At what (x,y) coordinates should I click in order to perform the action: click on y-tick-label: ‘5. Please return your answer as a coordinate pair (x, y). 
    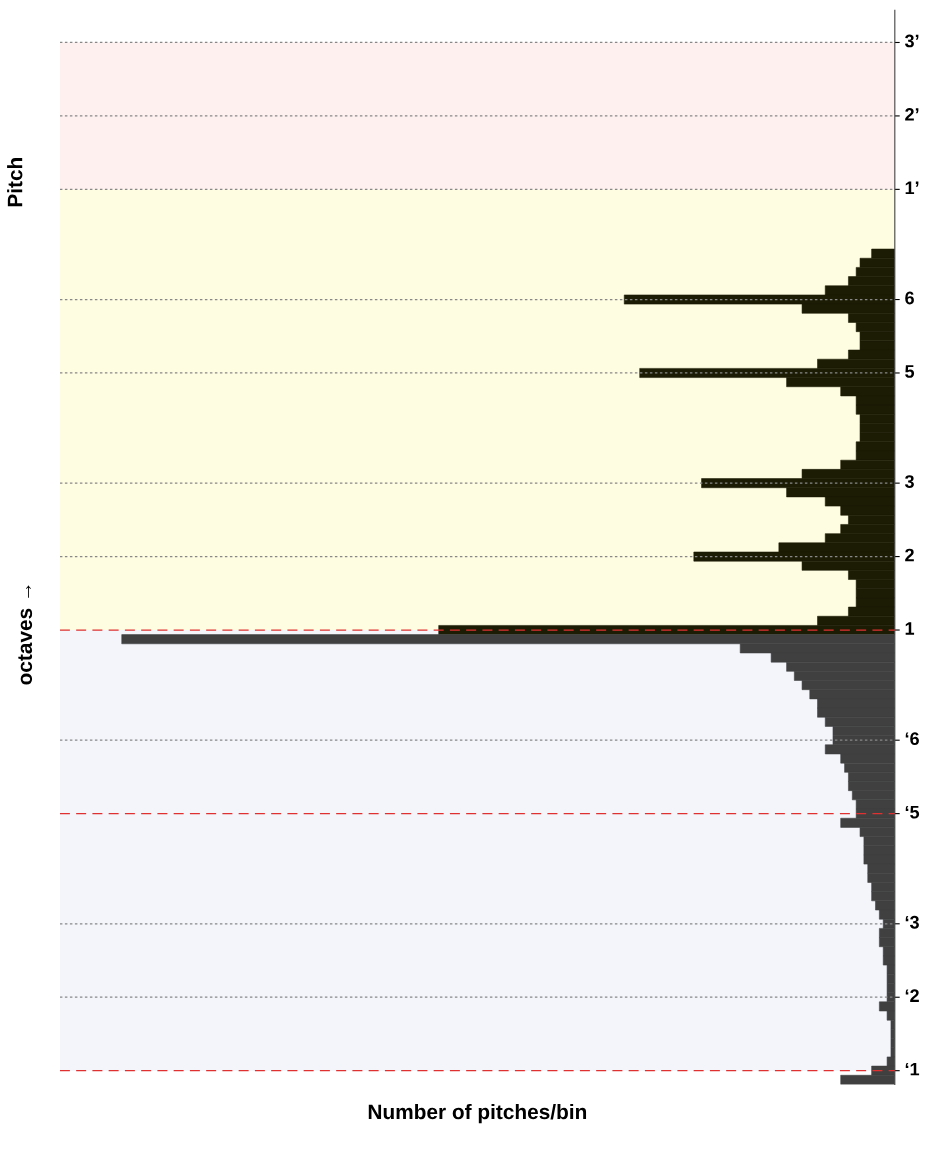
    Looking at the image, I should click on (912, 812).